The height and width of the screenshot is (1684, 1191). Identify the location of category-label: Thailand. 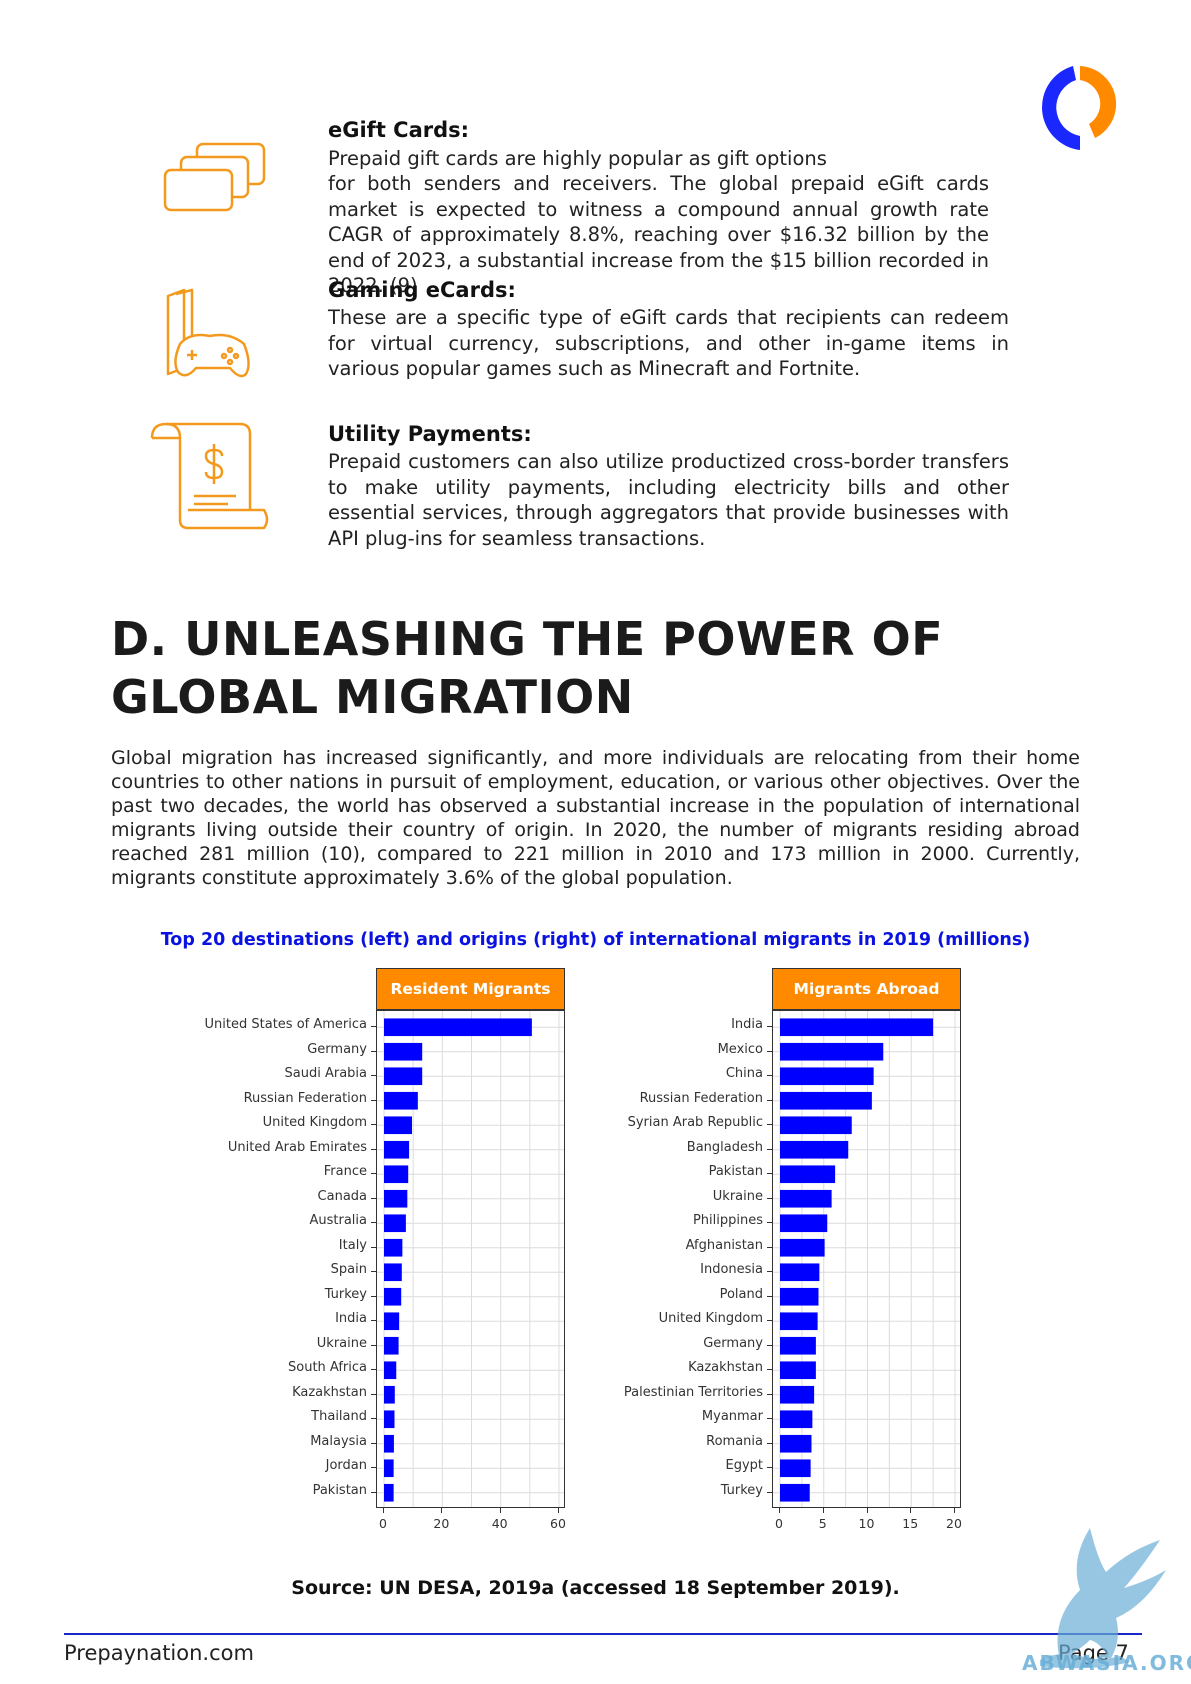
(339, 1417).